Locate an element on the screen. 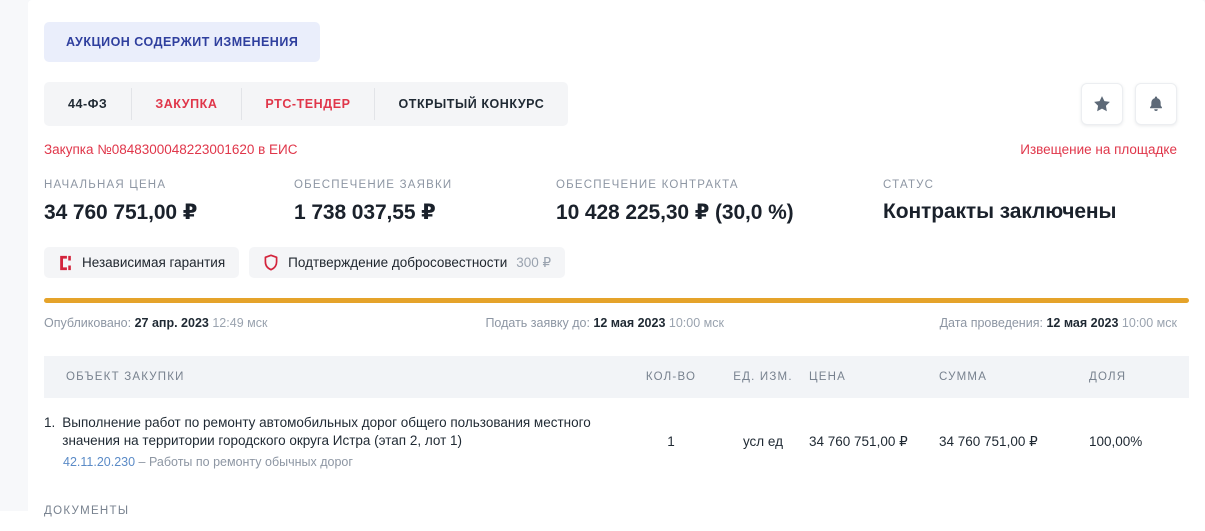  stat-bid-security: Обеспечение заявки 1 738 037,55 ₽ is located at coordinates (425, 202).